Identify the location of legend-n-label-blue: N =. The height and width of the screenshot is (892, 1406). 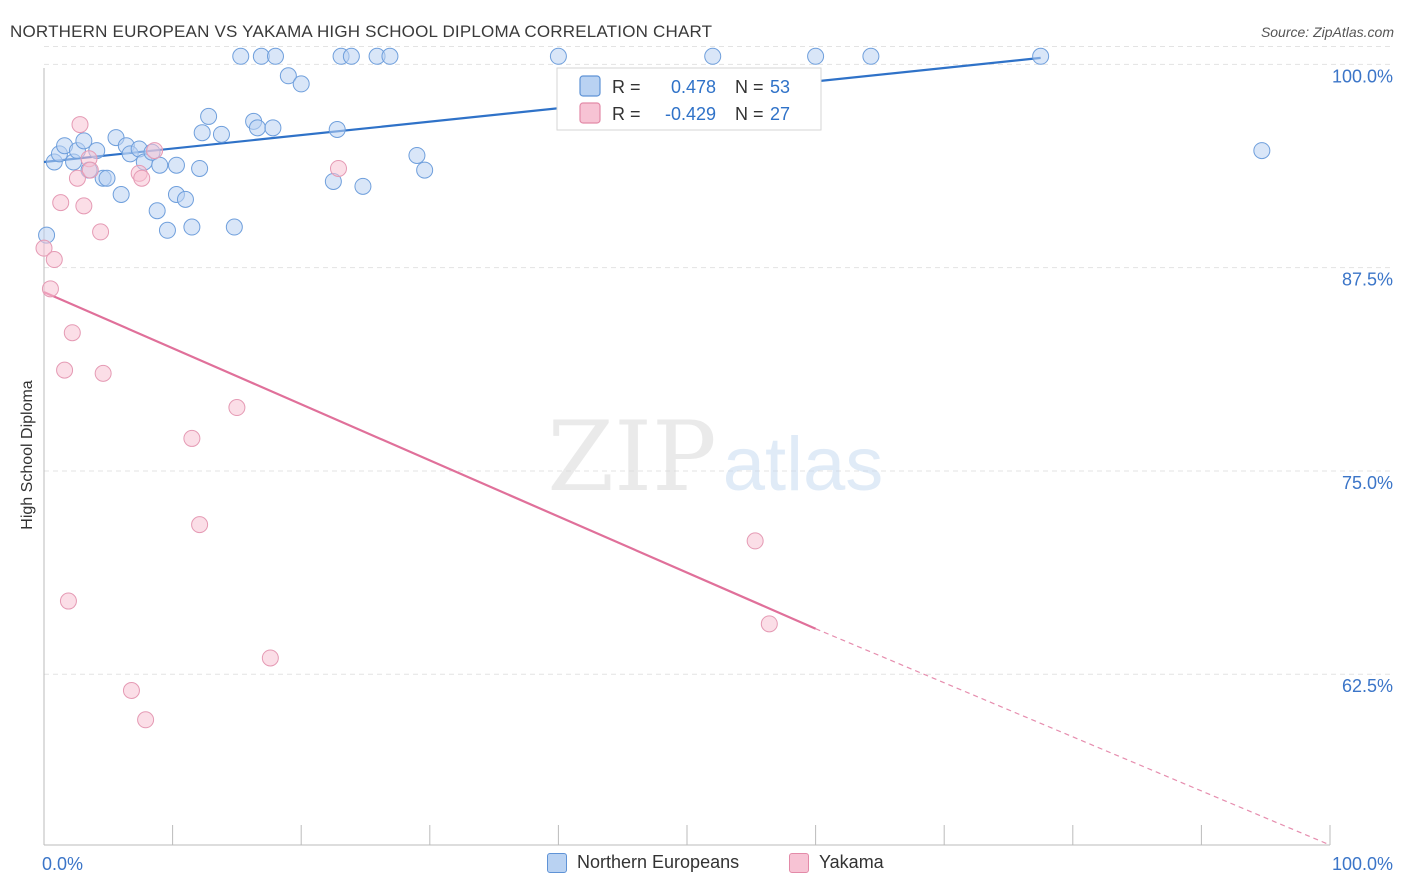
(749, 87).